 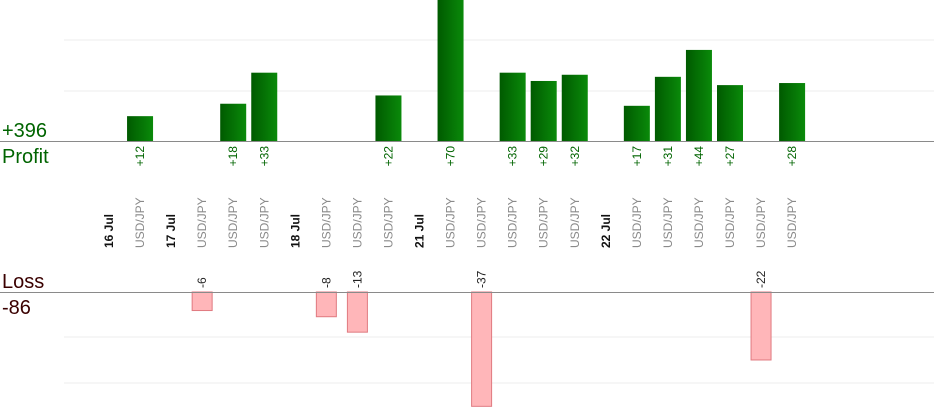 What do you see at coordinates (202, 282) in the screenshot?
I see `loss-value-label: -6` at bounding box center [202, 282].